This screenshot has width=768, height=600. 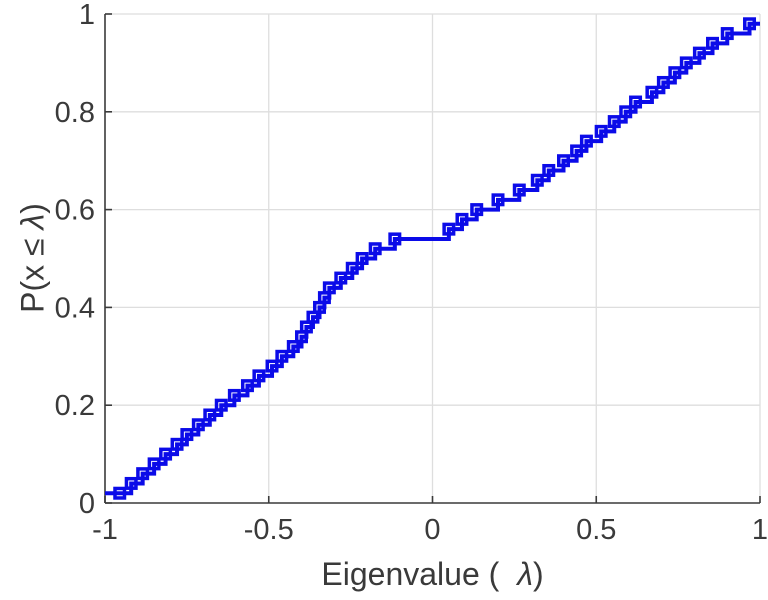 What do you see at coordinates (32, 271) in the screenshot?
I see `y-axis-label-text: P(x ≤` at bounding box center [32, 271].